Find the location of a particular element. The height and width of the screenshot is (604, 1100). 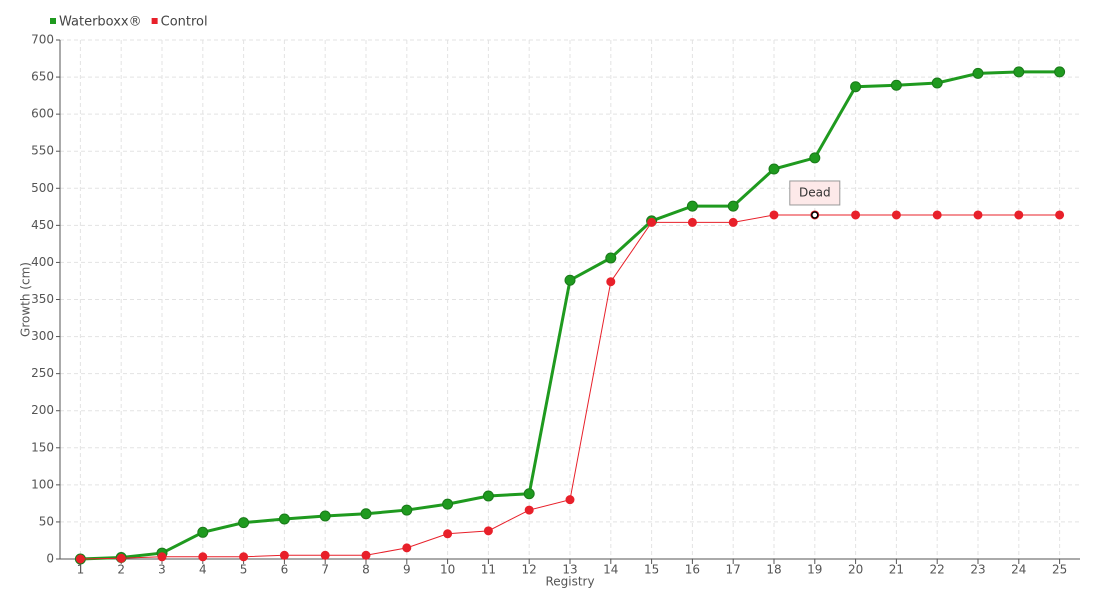

x-tick-label: 20 is located at coordinates (855, 570).